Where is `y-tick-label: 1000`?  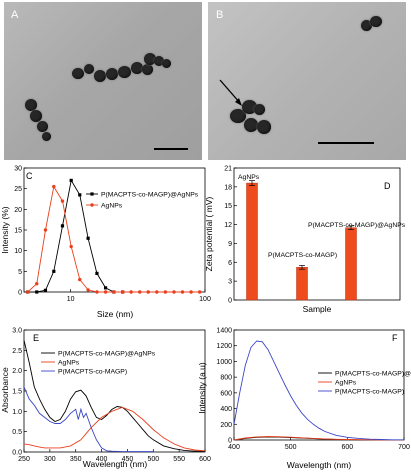
y-tick-label: 1000 is located at coordinates (224, 362).